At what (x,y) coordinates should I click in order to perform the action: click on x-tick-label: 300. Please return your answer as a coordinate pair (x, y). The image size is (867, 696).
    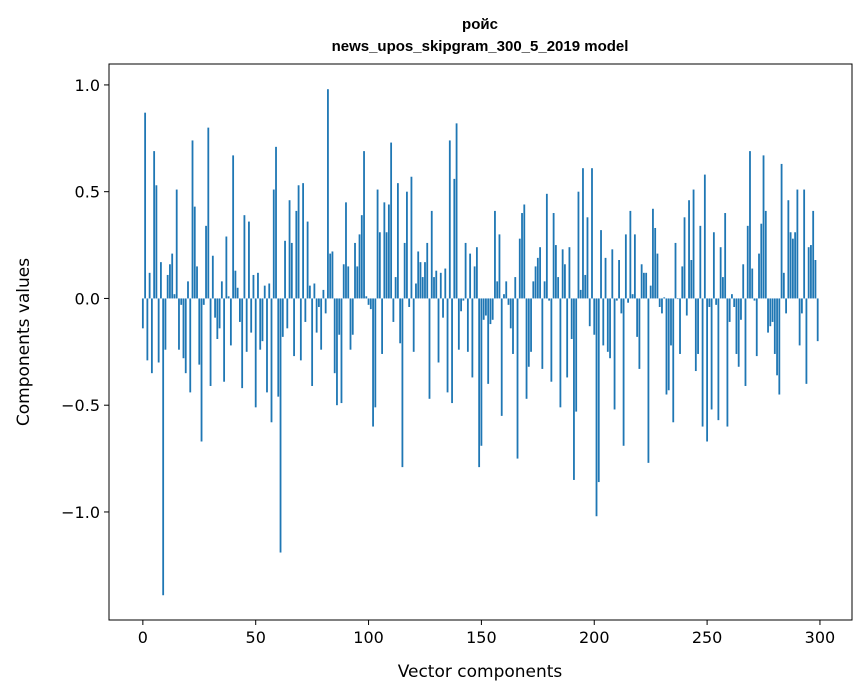
    Looking at the image, I should click on (820, 637).